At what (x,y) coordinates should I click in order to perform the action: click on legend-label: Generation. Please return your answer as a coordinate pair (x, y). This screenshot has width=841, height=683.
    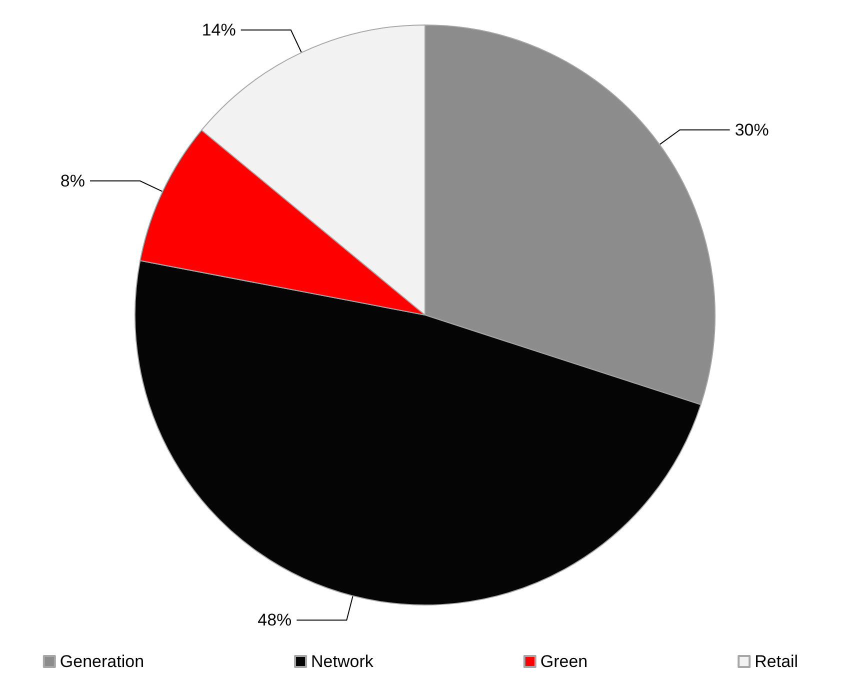
    Looking at the image, I should click on (102, 661).